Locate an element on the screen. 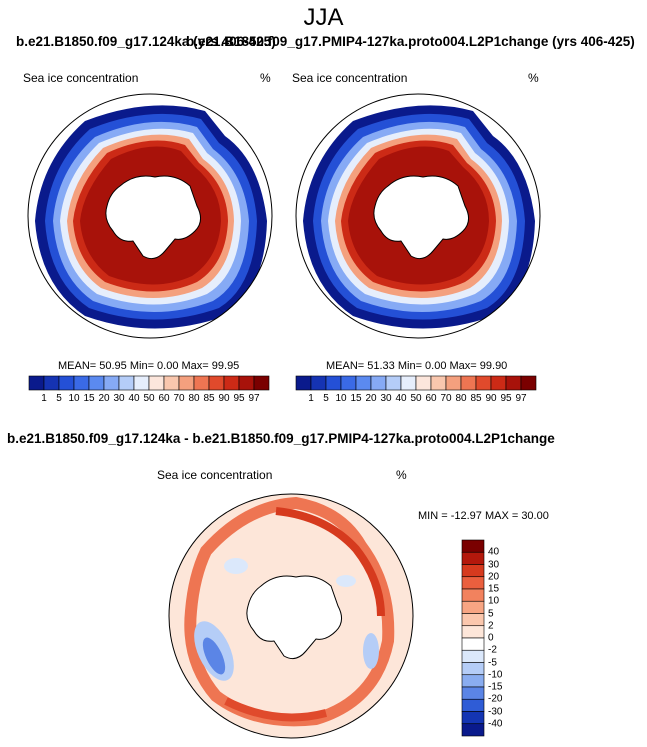 Image resolution: width=647 pixels, height=747 pixels. colorbar-tick-label: -10 is located at coordinates (495, 675).